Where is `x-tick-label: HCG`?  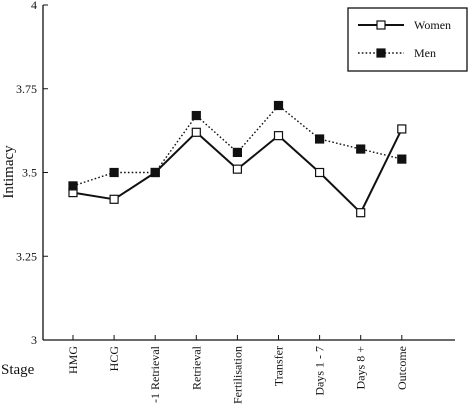
x-tick-label: HCG is located at coordinates (114, 359).